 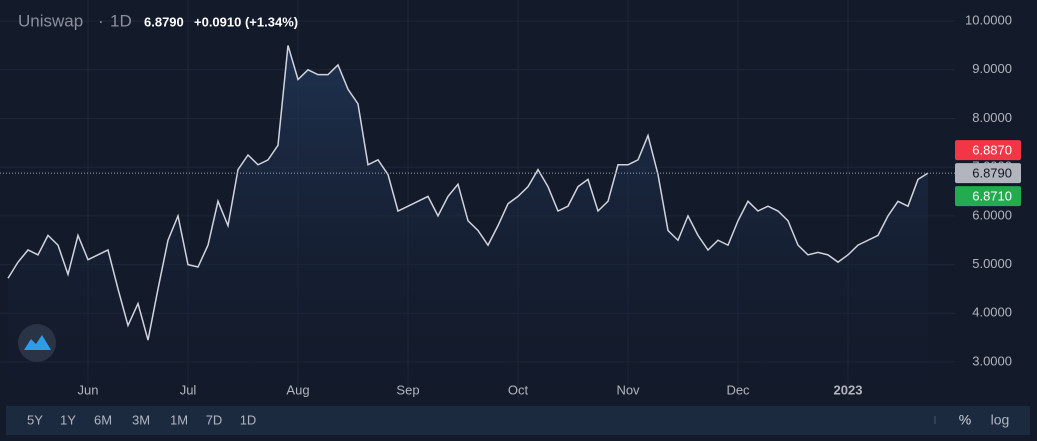 I want to click on range-button: 5Y, so click(x=35, y=419).